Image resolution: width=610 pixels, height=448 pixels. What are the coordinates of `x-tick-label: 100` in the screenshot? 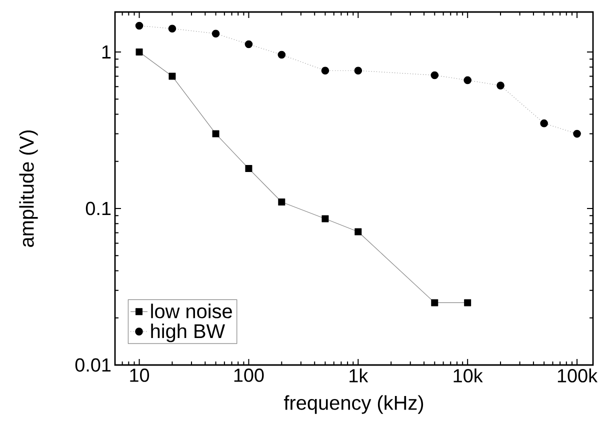 It's located at (249, 375).